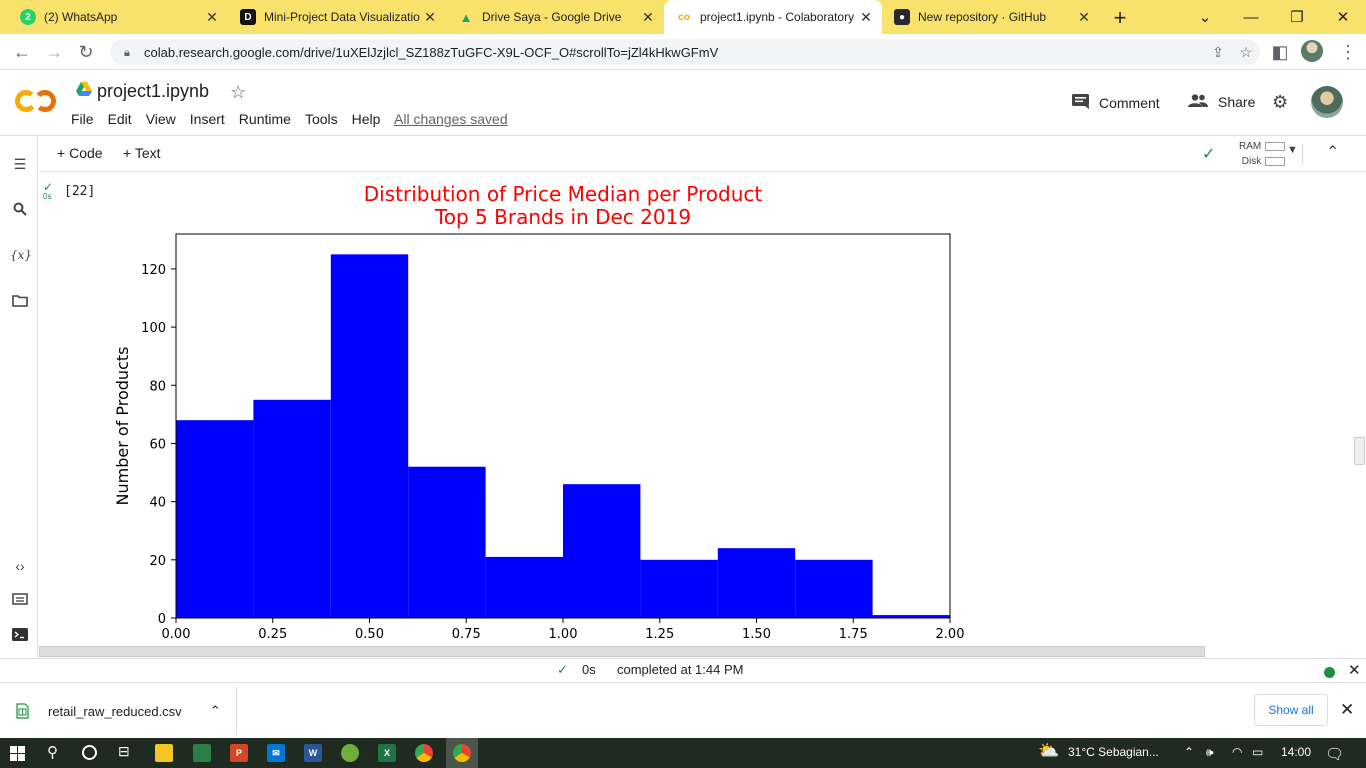 Image resolution: width=1366 pixels, height=768 pixels. Describe the element at coordinates (119, 119) in the screenshot. I see `menu-edit: Edit` at that location.